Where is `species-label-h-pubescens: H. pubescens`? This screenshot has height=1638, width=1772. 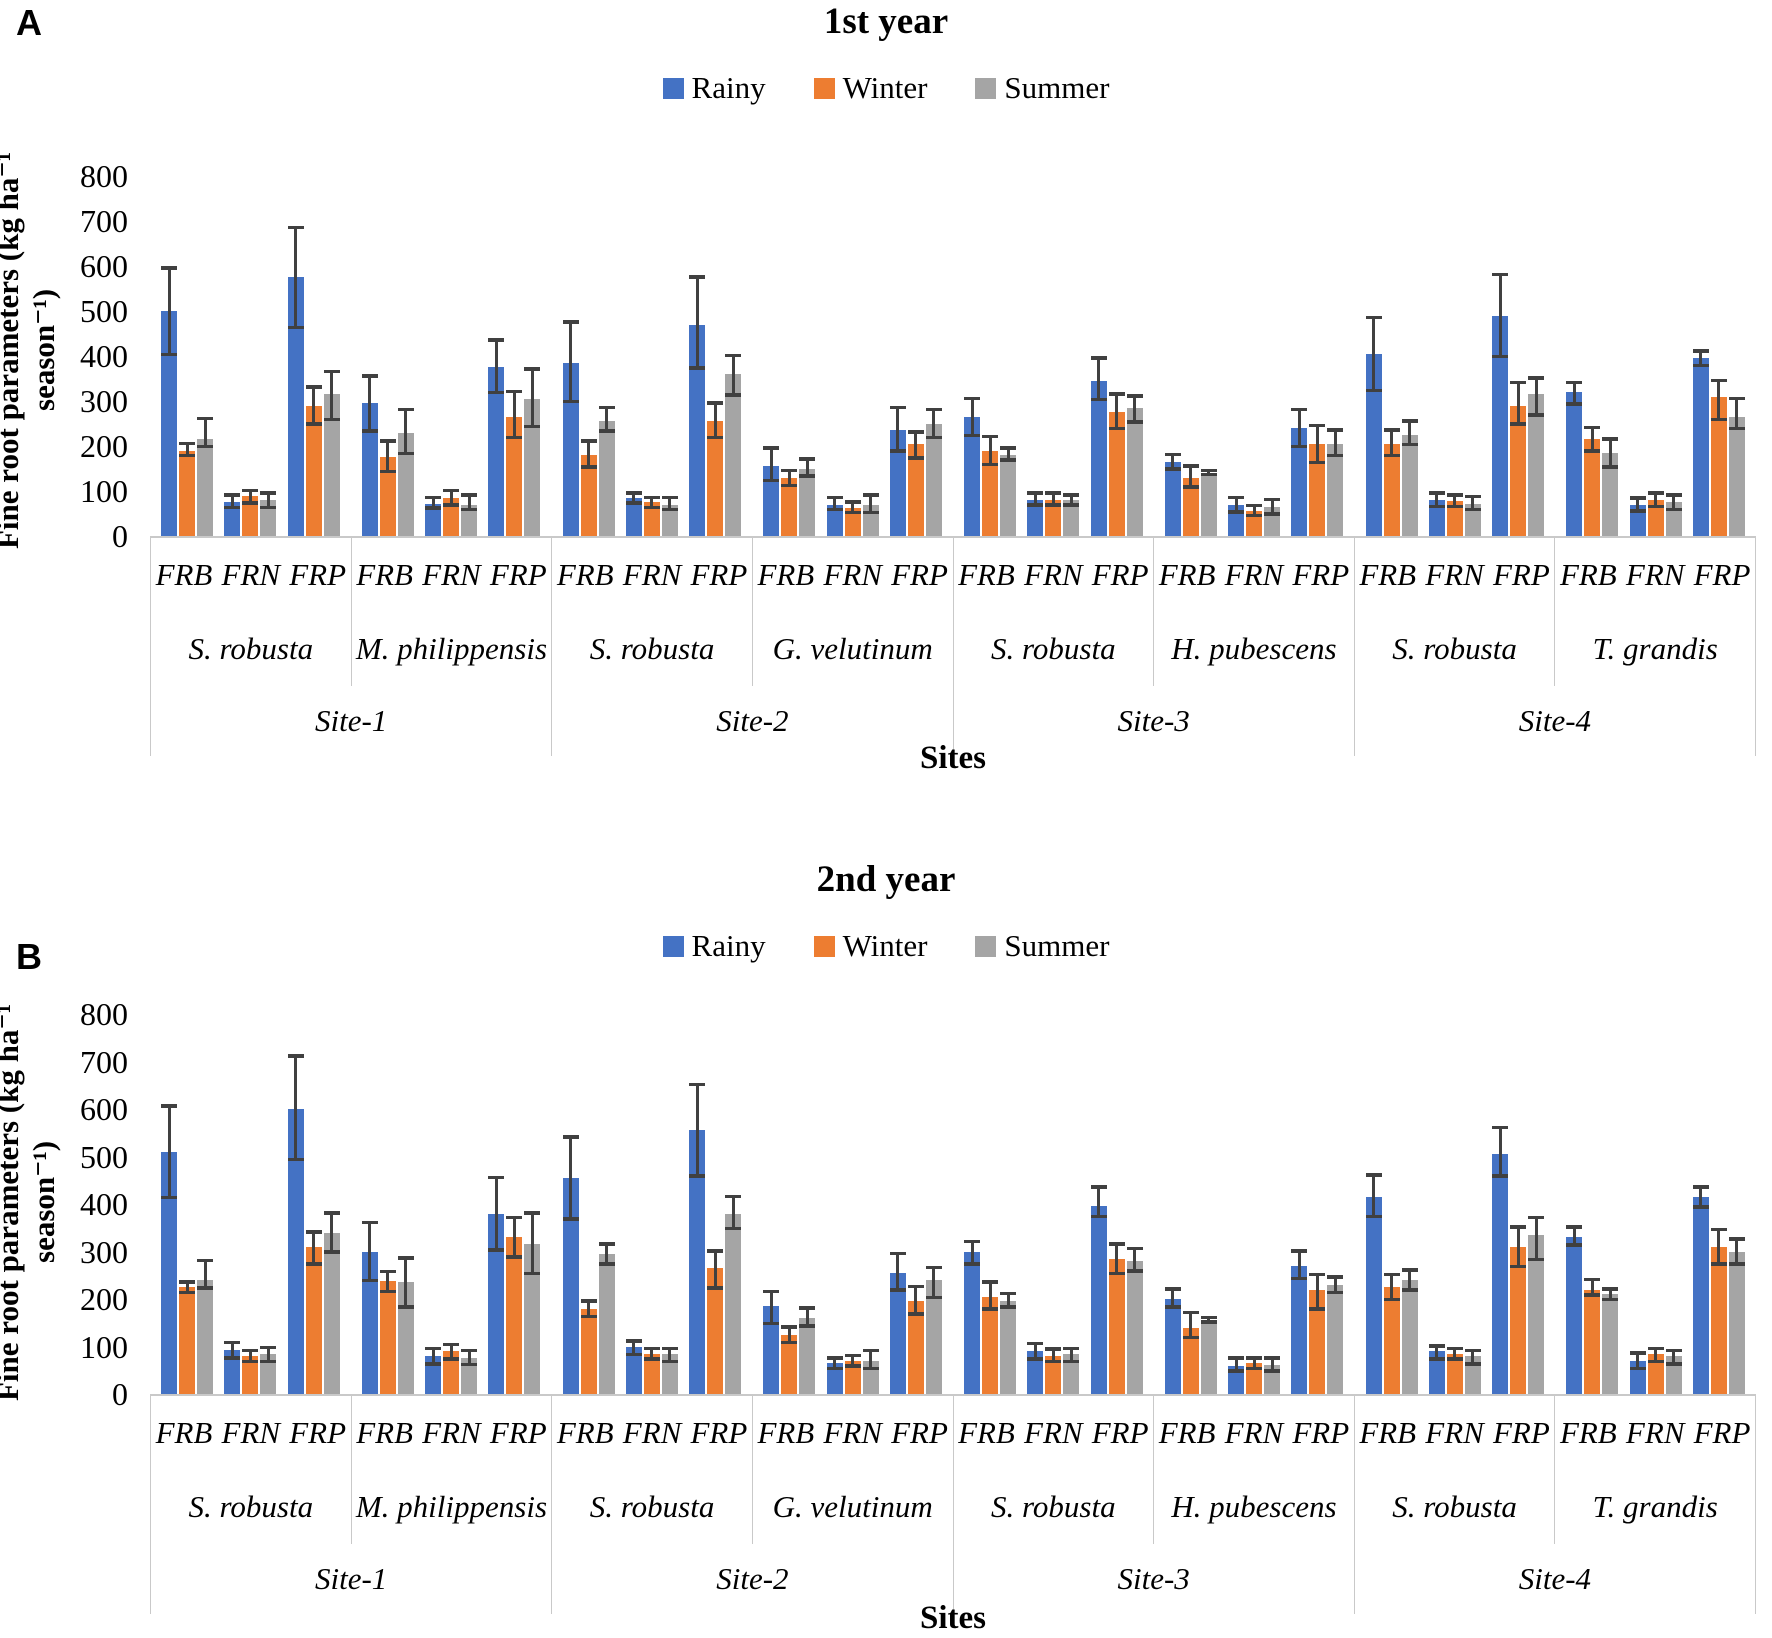
species-label-h-pubescens: H. pubescens is located at coordinates (1253, 1507).